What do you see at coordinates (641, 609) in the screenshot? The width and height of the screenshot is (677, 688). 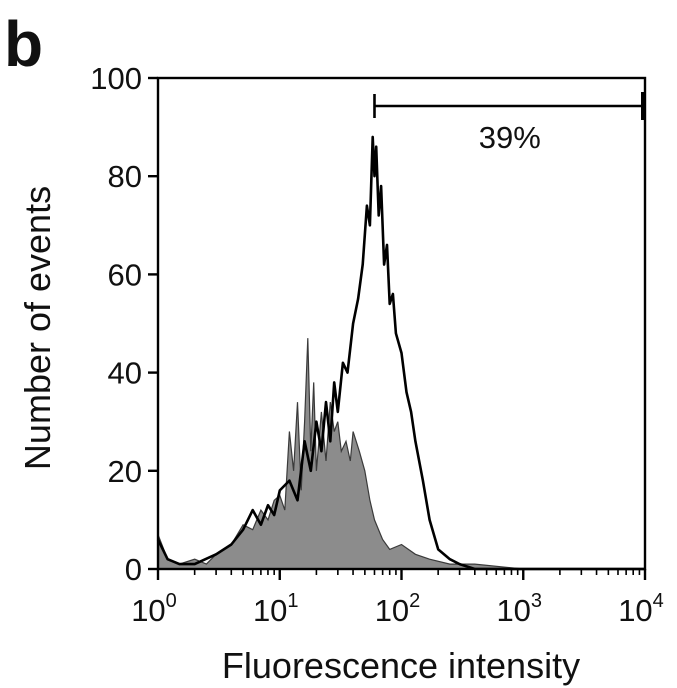 I see `x-tick-label: 10⁴` at bounding box center [641, 609].